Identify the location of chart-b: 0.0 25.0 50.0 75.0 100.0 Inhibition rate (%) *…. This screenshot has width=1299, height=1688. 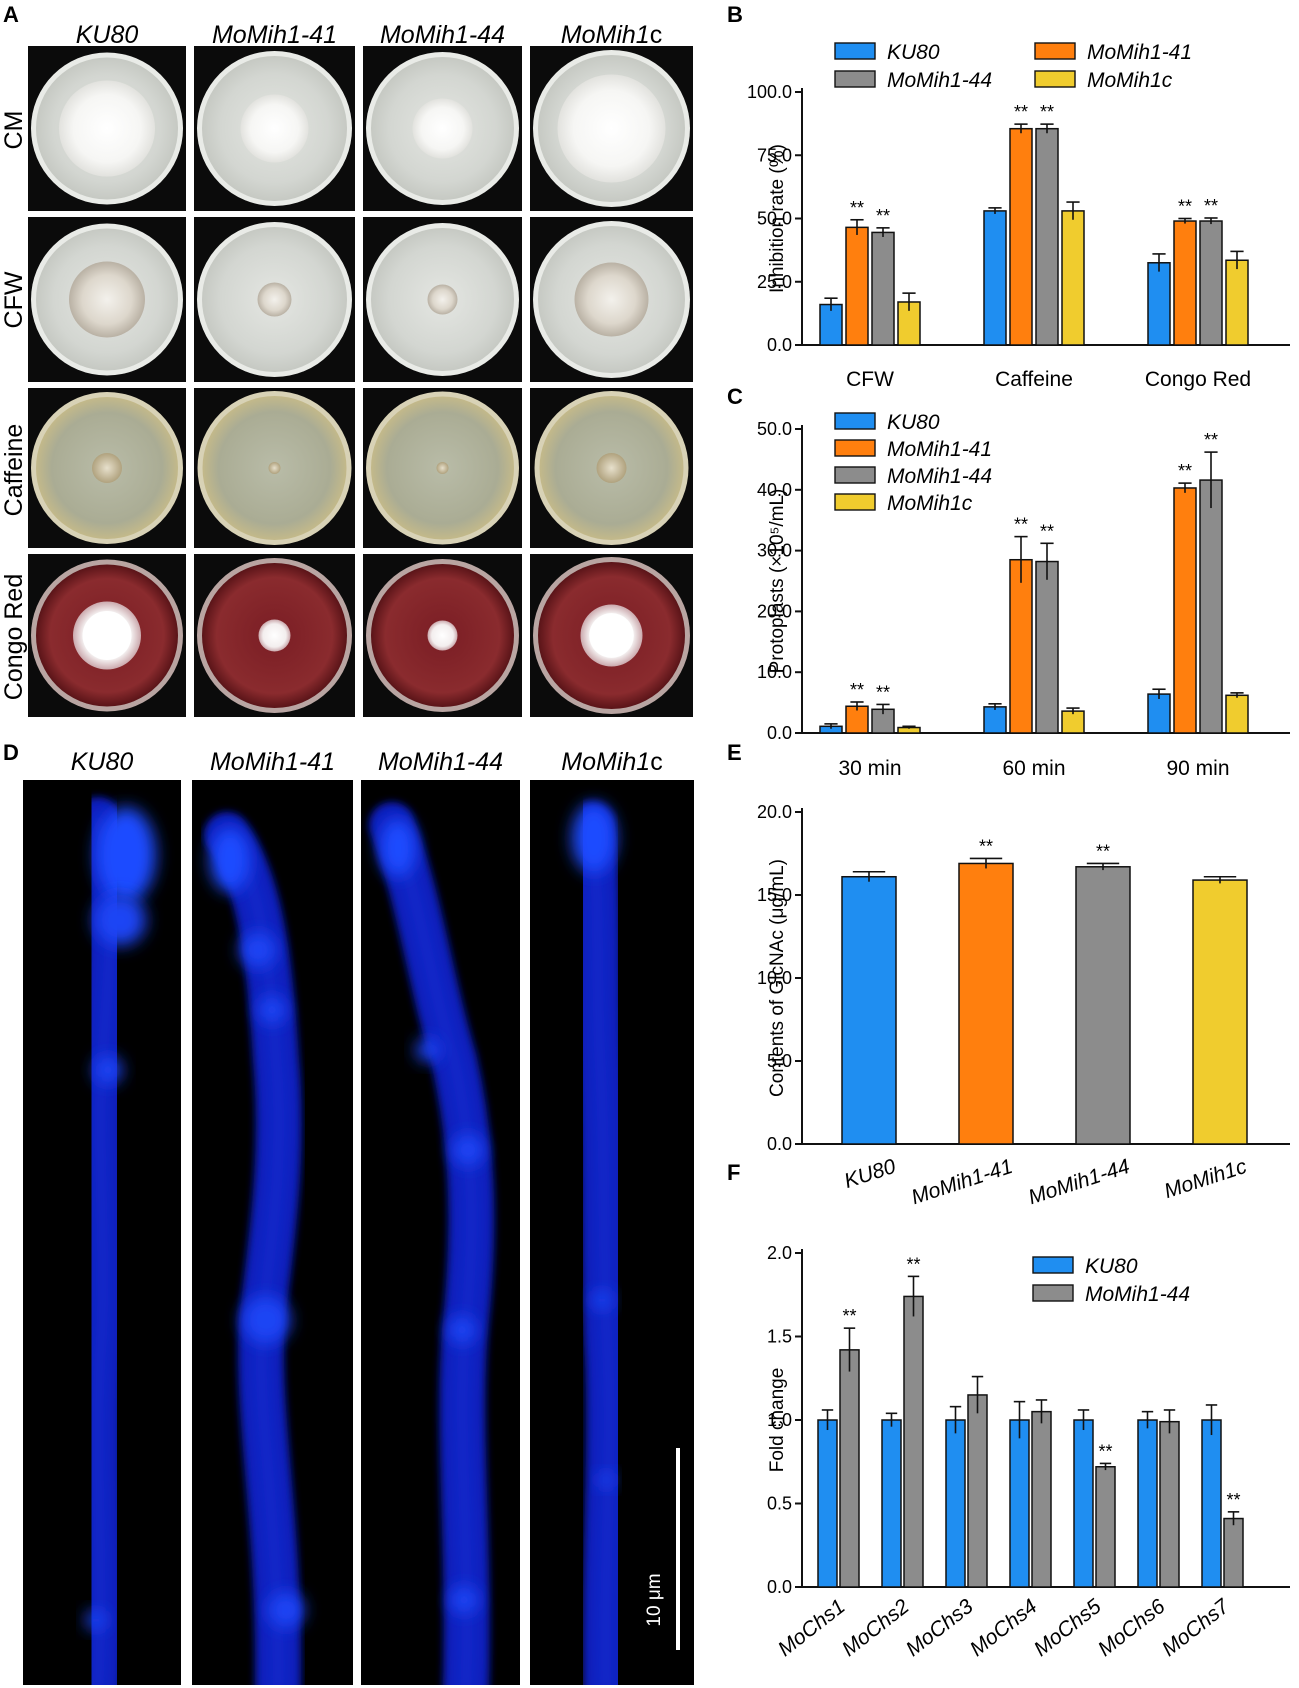
(1018, 216).